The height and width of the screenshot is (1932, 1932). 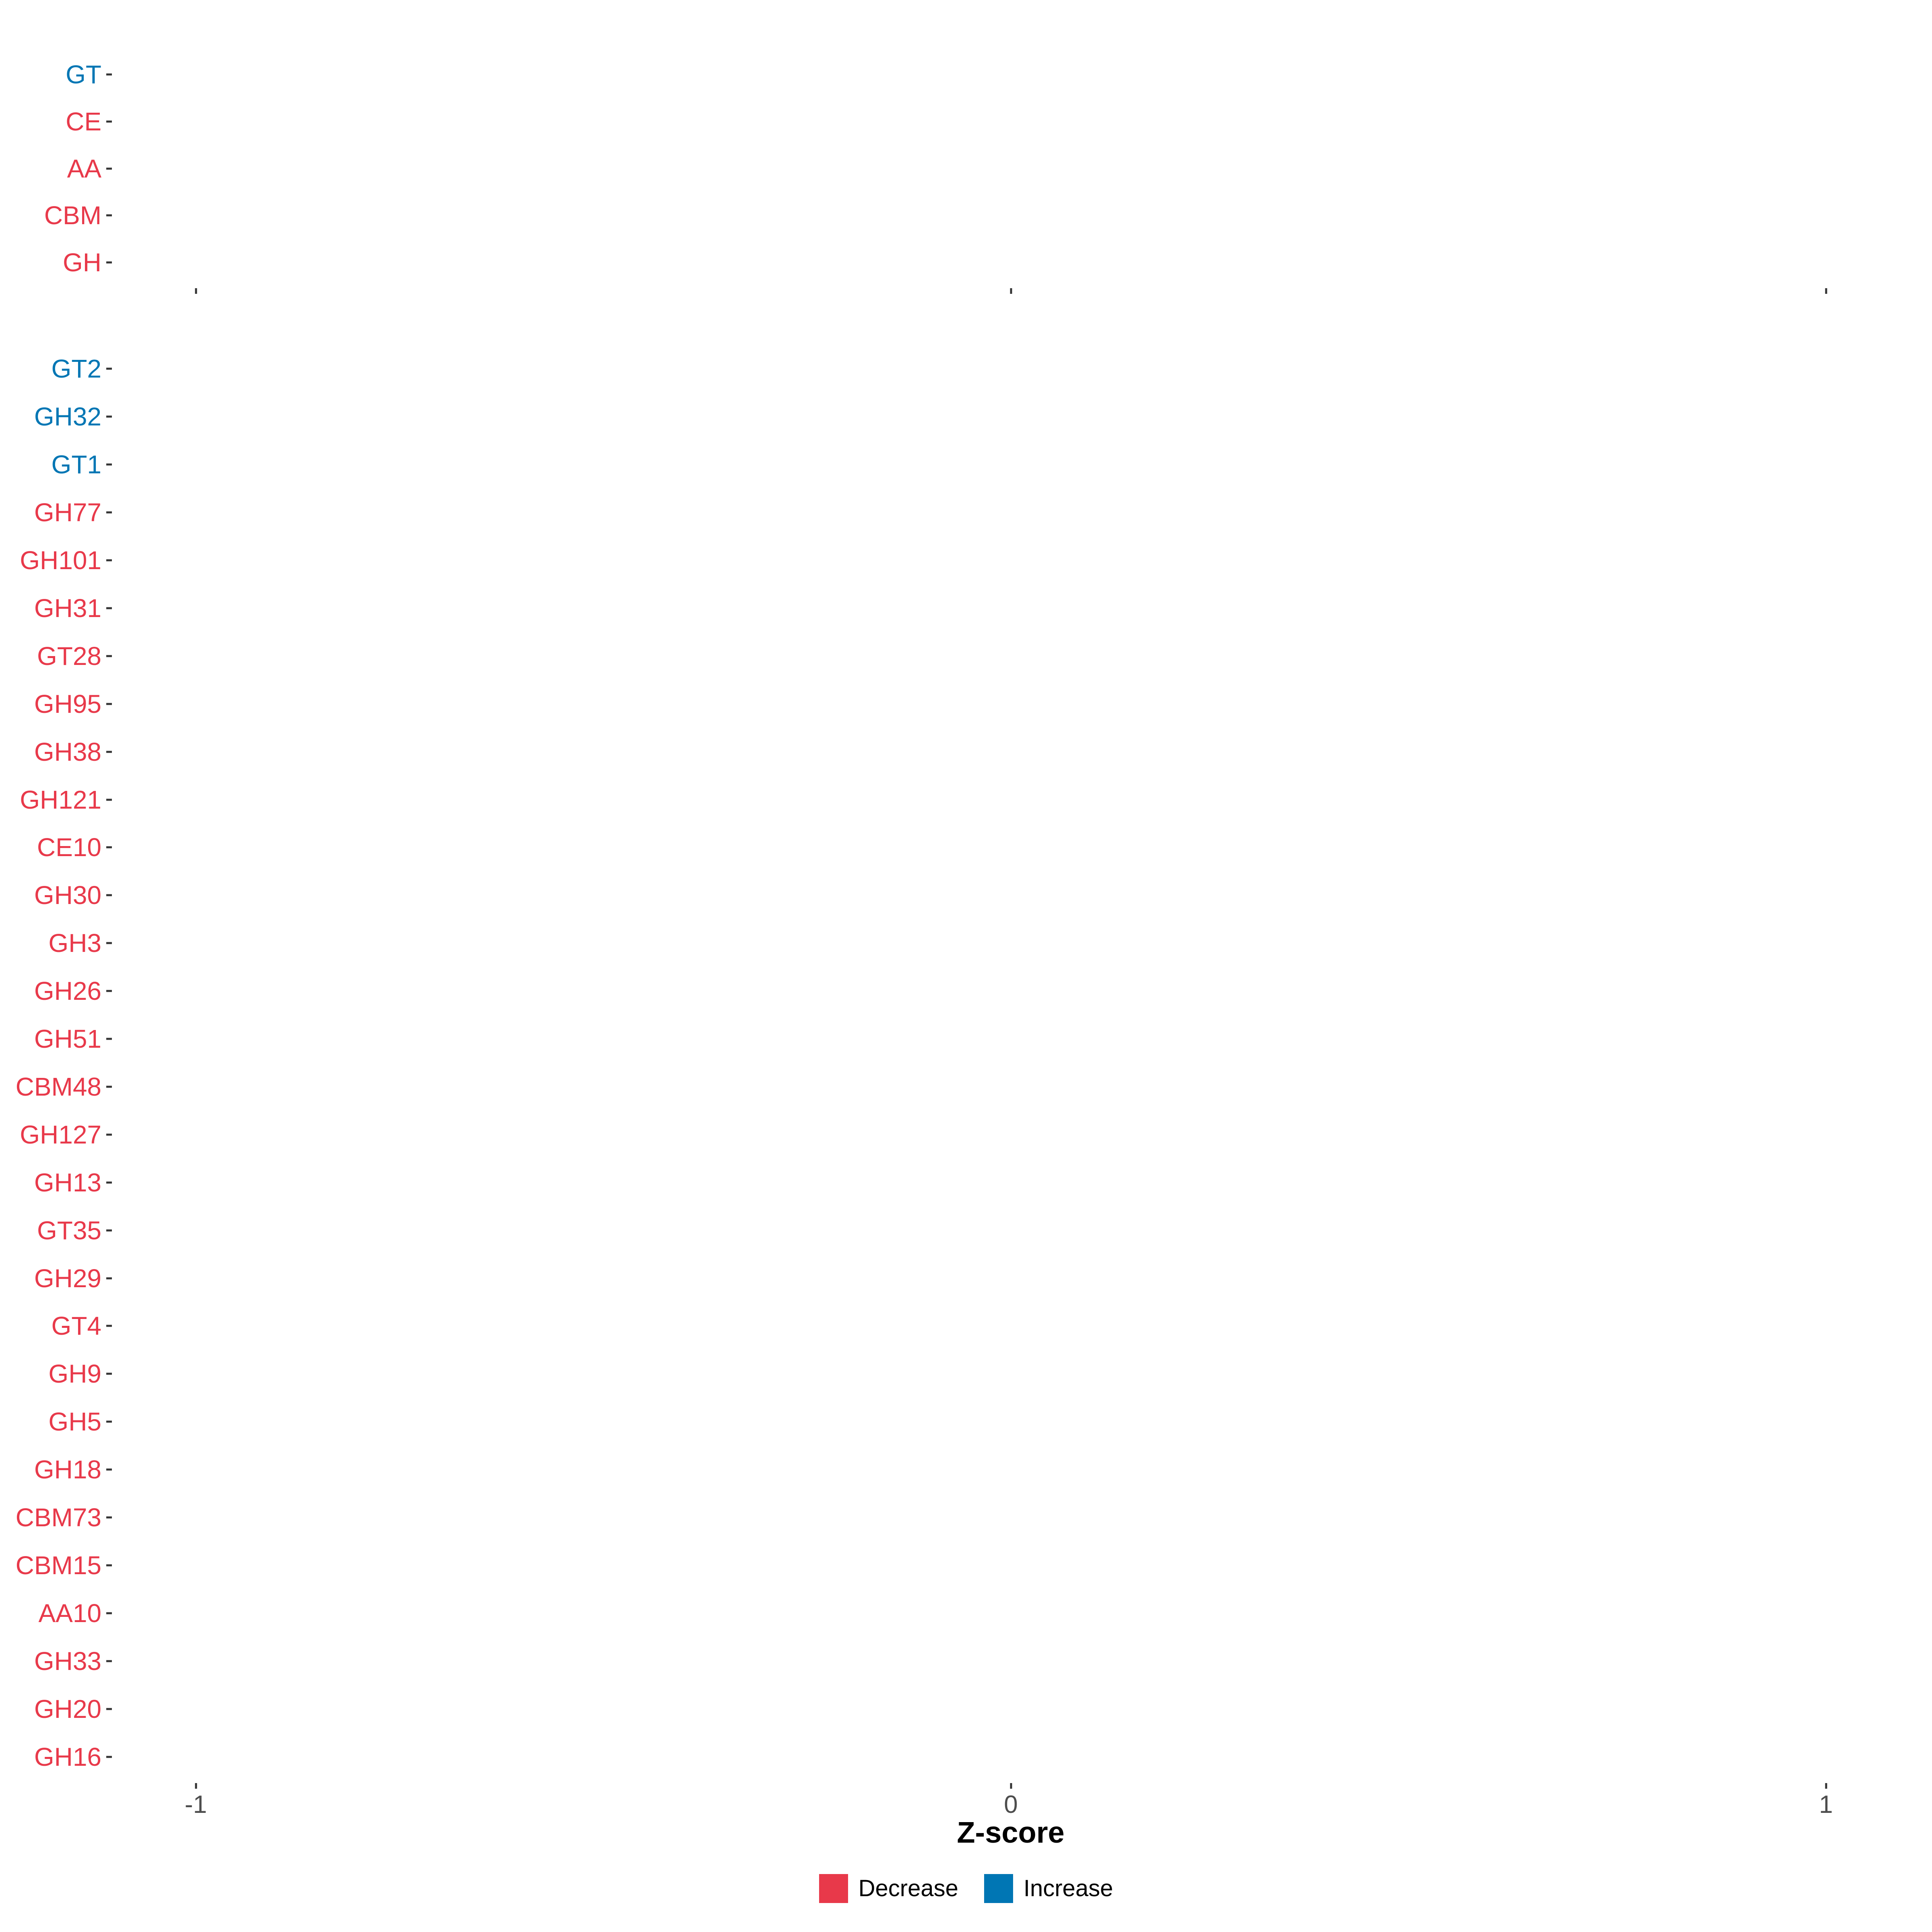 What do you see at coordinates (908, 1888) in the screenshot?
I see `legend-label-decrease: Decrease` at bounding box center [908, 1888].